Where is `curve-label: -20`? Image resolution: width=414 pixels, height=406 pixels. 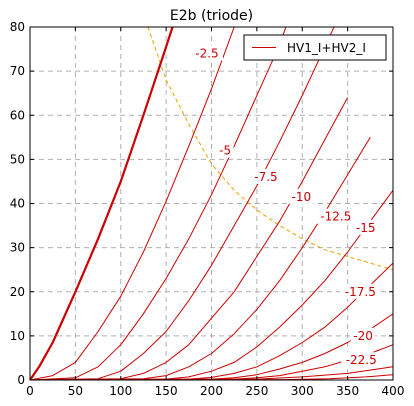 curve-label: -20 is located at coordinates (363, 336).